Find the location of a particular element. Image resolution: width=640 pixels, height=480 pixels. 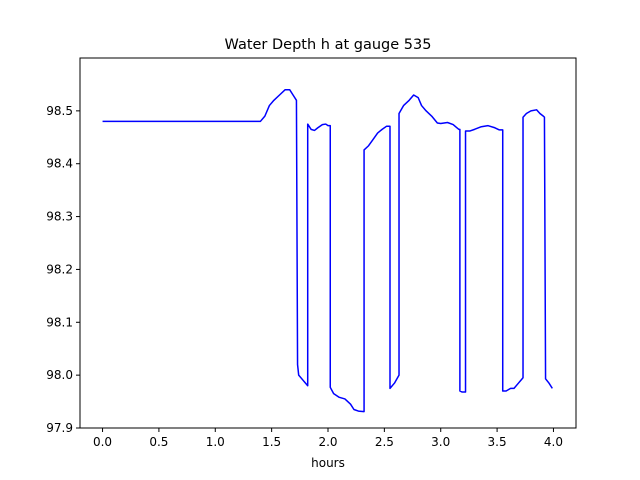

chart-title: Water Depth h at gauge 535 is located at coordinates (328, 45).